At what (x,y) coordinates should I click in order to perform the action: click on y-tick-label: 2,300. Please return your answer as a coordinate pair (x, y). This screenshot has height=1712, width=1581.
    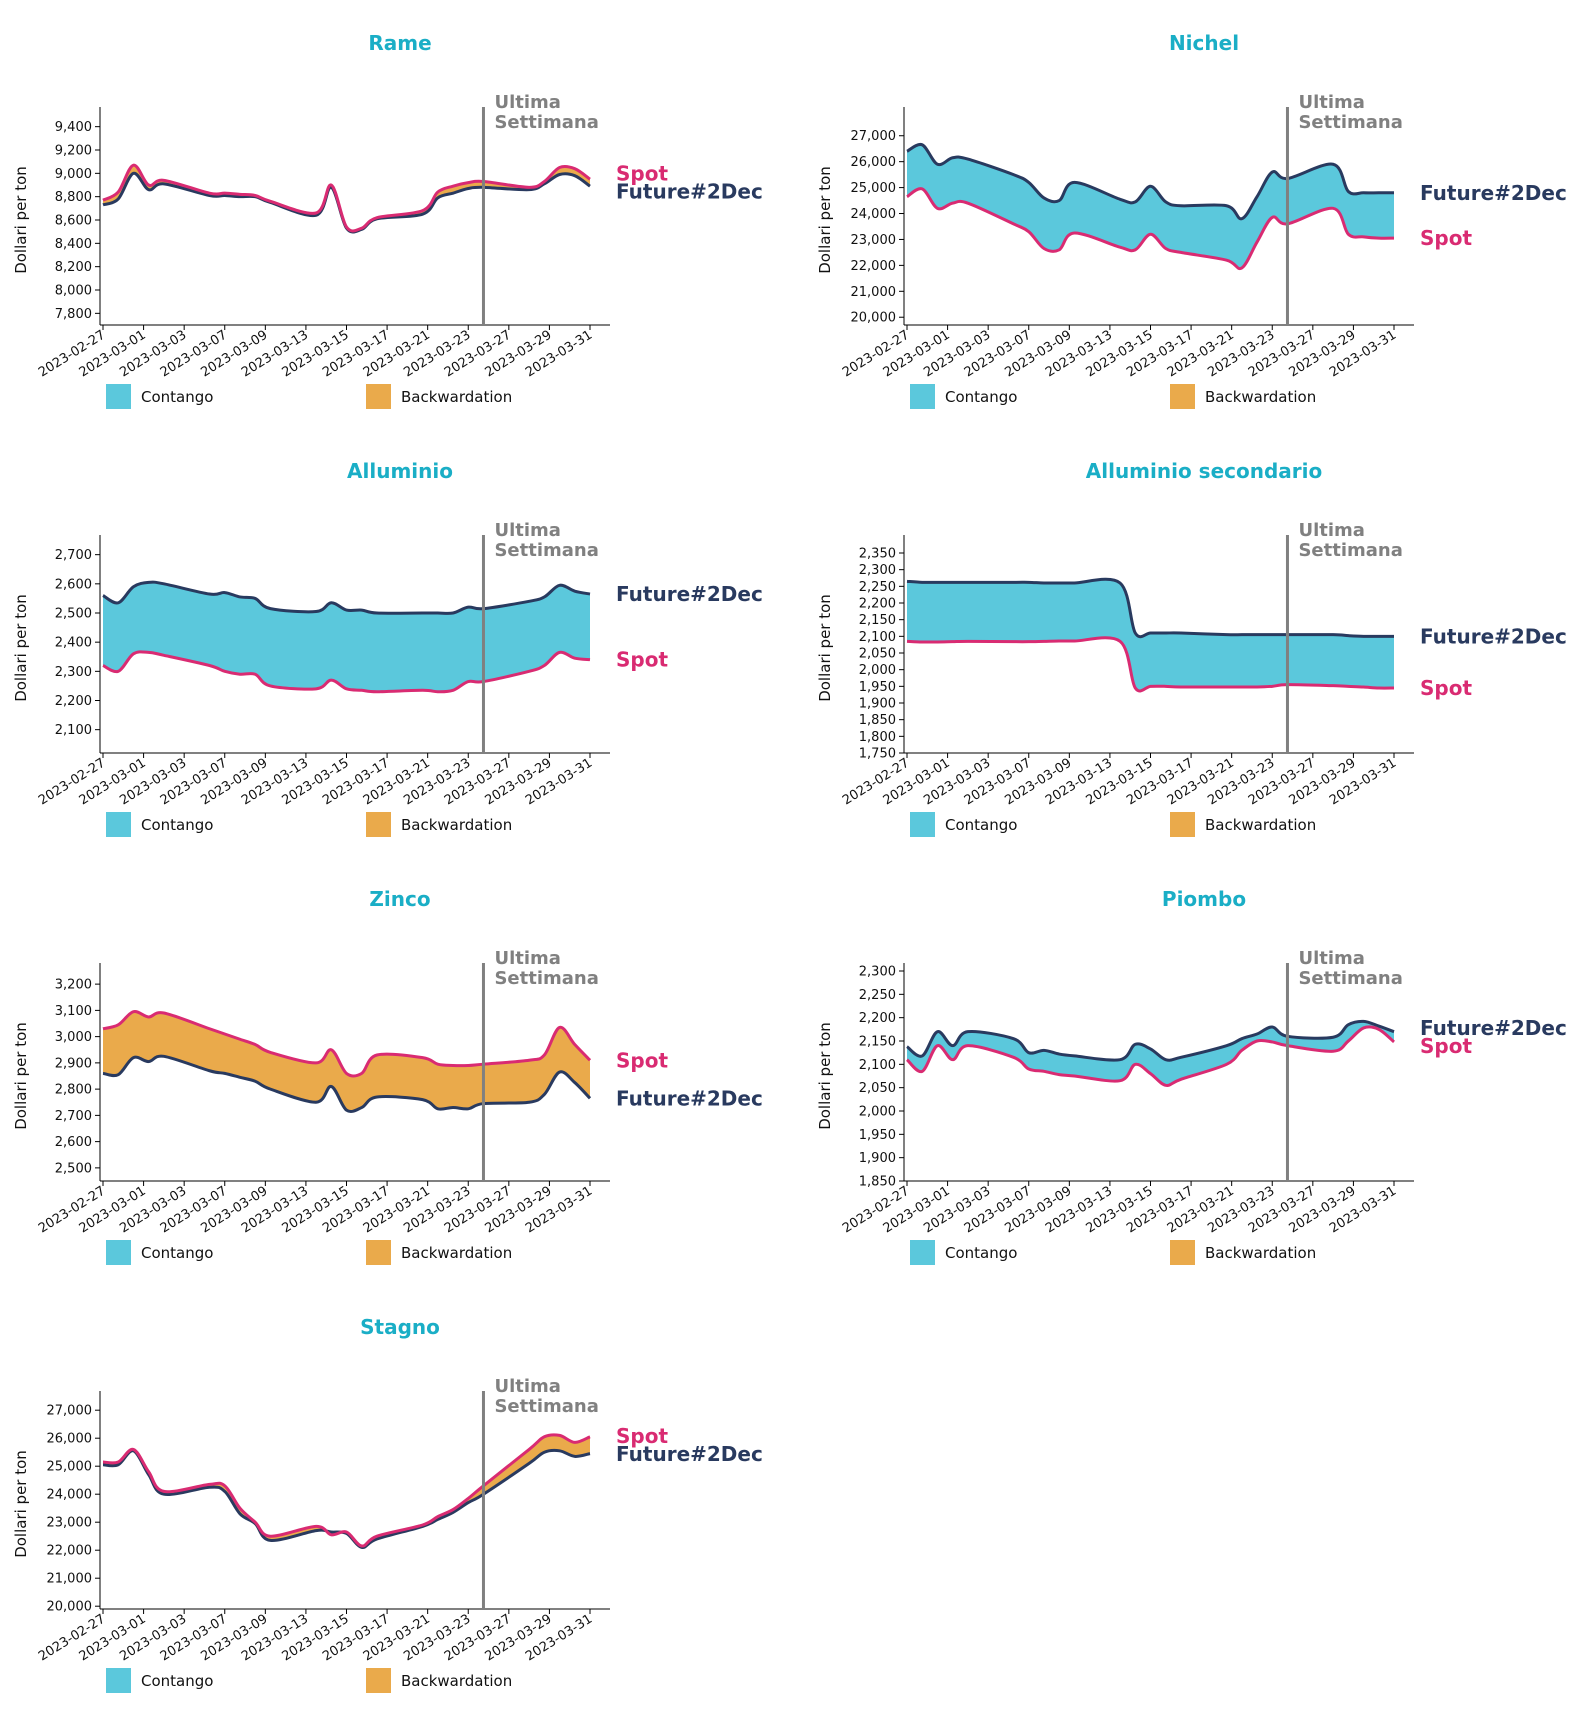
    Looking at the image, I should click on (877, 570).